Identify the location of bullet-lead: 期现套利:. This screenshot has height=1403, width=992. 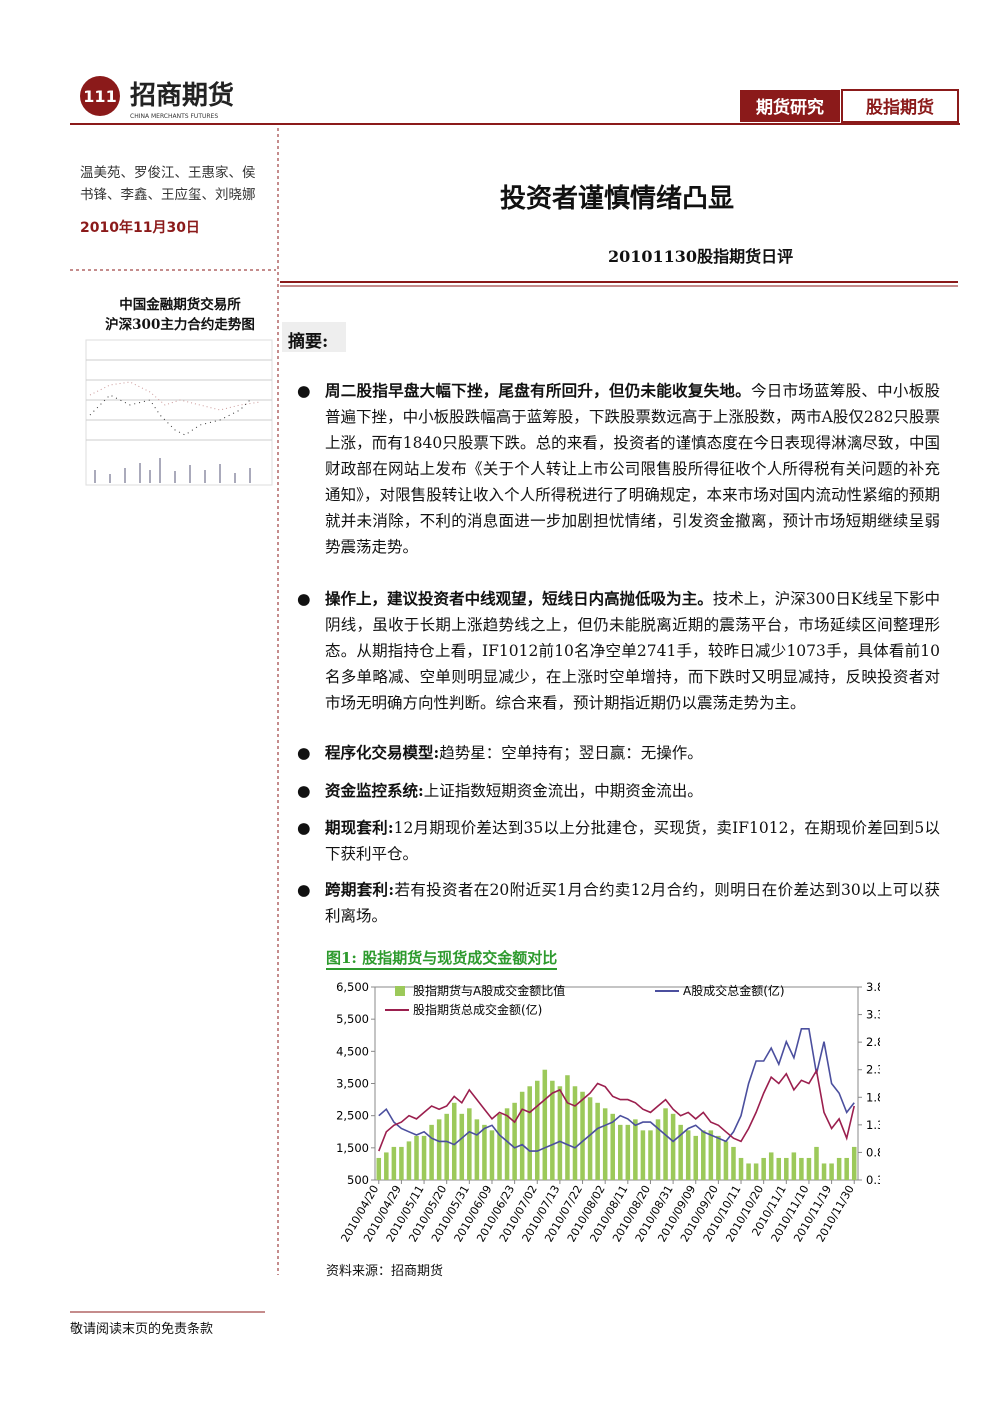
(359, 827).